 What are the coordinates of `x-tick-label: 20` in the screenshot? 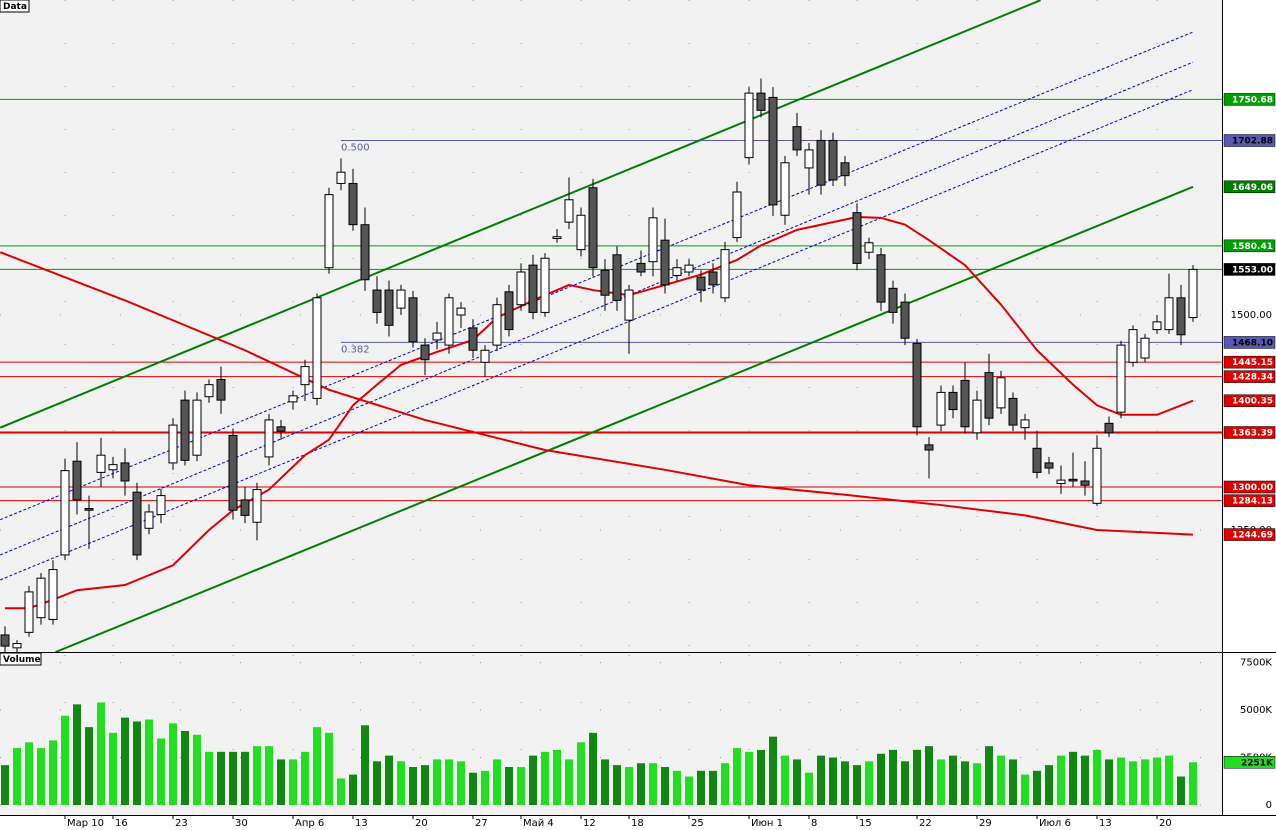 It's located at (1165, 823).